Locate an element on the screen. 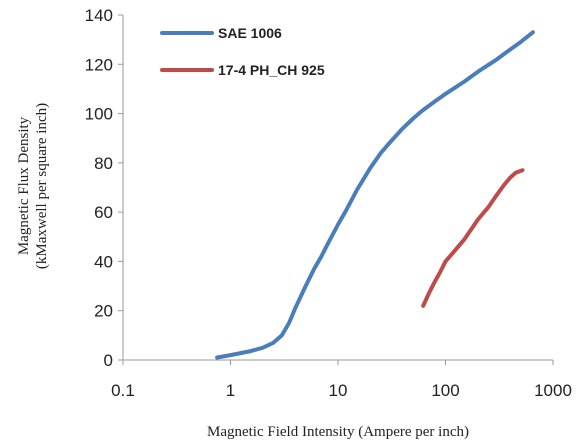  y-tick-label: 20 is located at coordinates (103, 311).